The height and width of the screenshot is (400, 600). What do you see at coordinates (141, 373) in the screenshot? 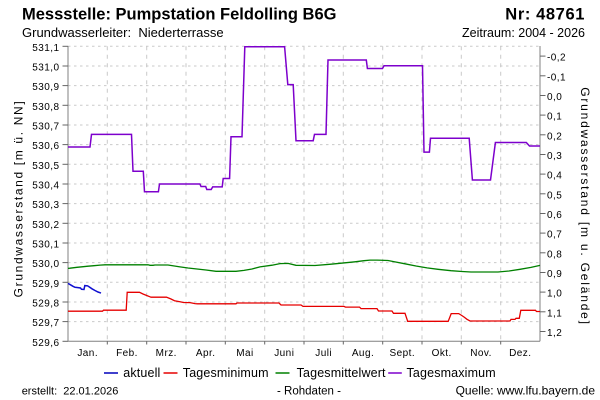
I see `svg-text: aktuell` at bounding box center [141, 373].